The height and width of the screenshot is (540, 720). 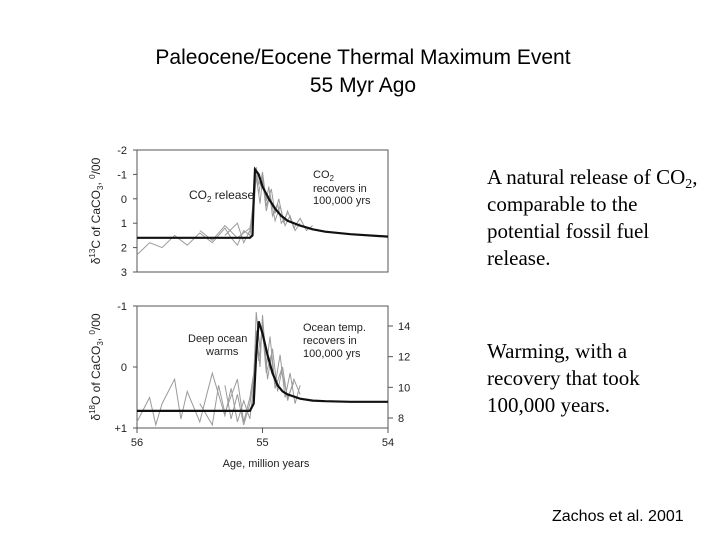 What do you see at coordinates (363, 85) in the screenshot?
I see `title-line-2: 55 Myr Ago` at bounding box center [363, 85].